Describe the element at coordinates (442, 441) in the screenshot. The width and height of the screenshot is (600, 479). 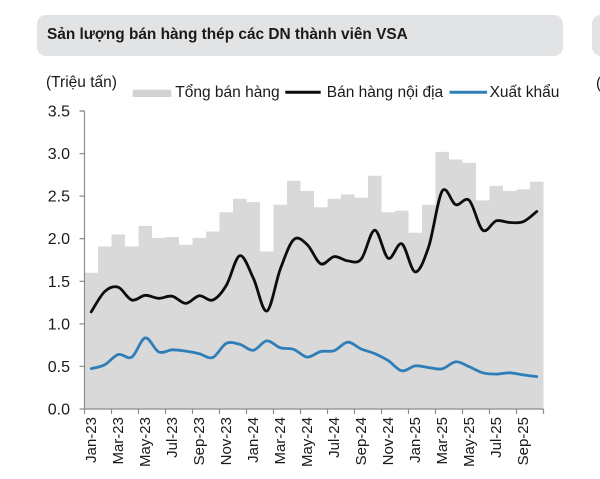
I see `svg-text: Mar-25` at that location.